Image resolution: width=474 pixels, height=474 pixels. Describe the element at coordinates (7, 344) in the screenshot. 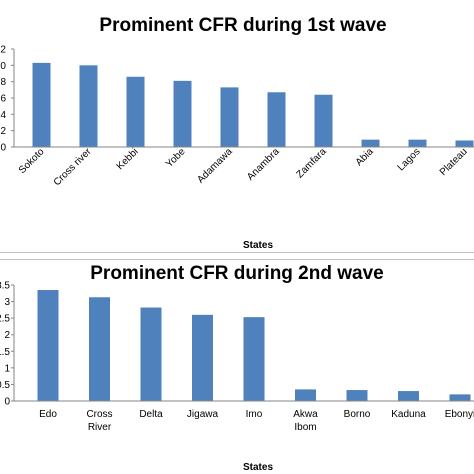

I see `y-axis-ticks: 0 0.5 1 1.5 2 2.5 3 3.5` at that location.